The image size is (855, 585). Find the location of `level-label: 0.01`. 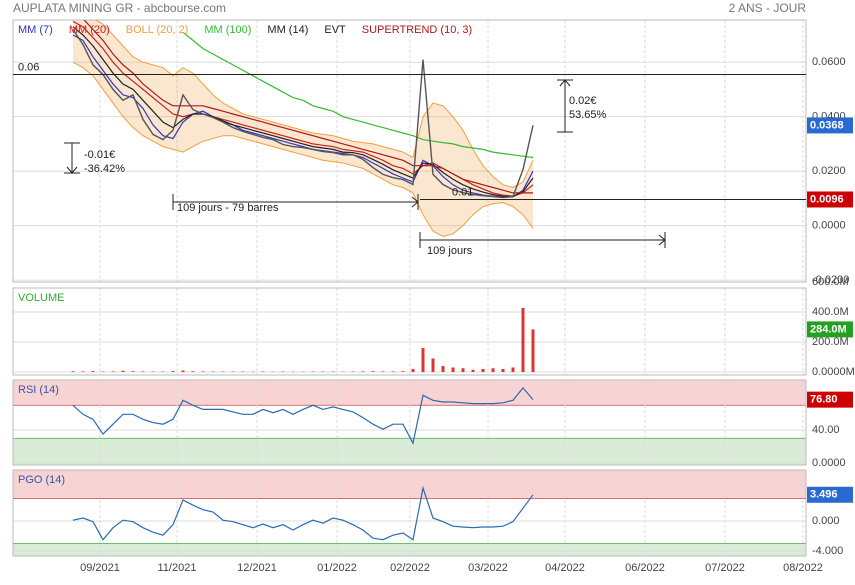

level-label: 0.01 is located at coordinates (462, 192).